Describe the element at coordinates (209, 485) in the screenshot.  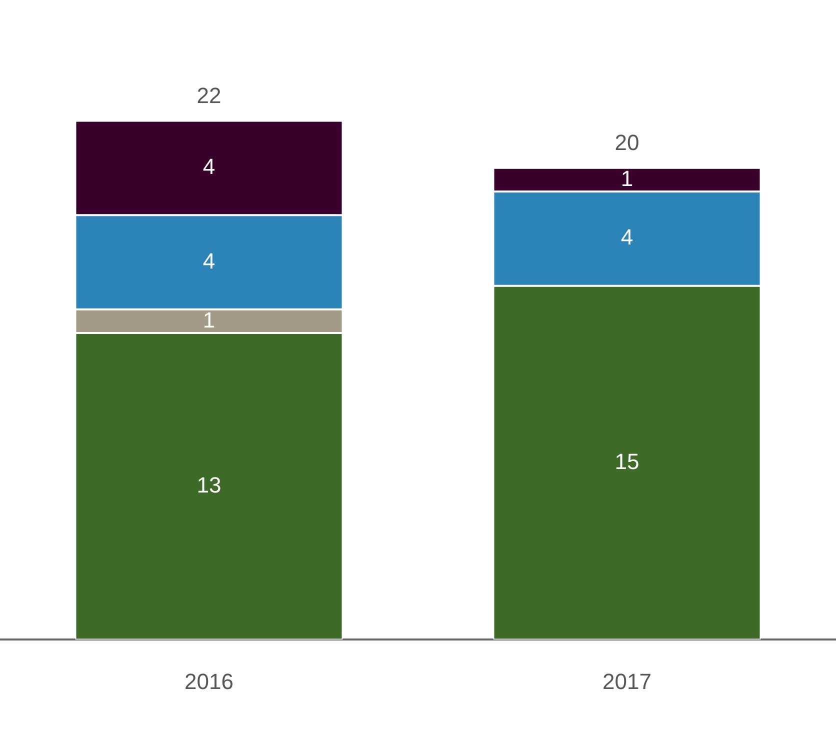
I see `data-label: 13` at that location.